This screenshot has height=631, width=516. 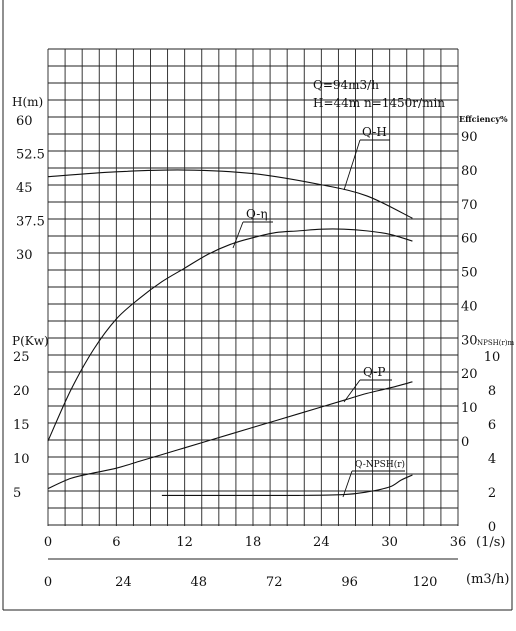 What do you see at coordinates (21, 357) in the screenshot?
I see `power-tick-label: 25` at bounding box center [21, 357].